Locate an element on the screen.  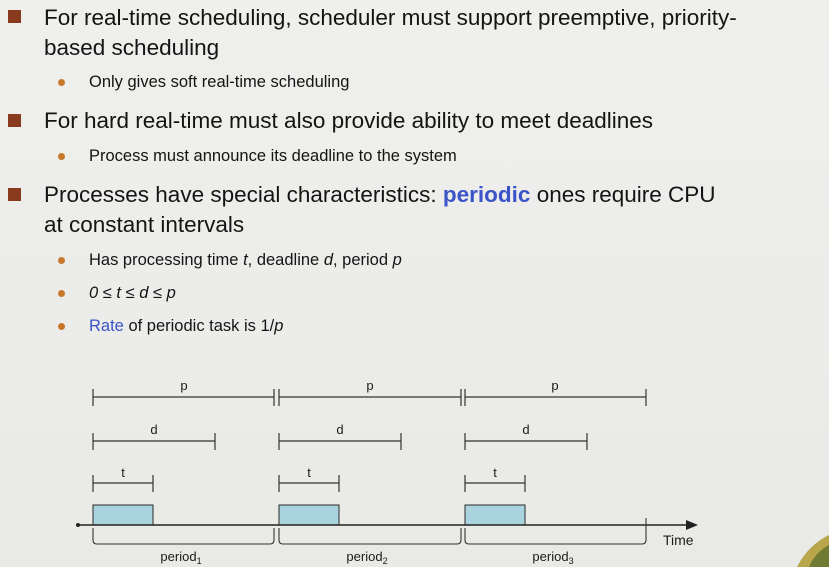
bullet-3-post: ones require CPU is located at coordinates (623, 194).